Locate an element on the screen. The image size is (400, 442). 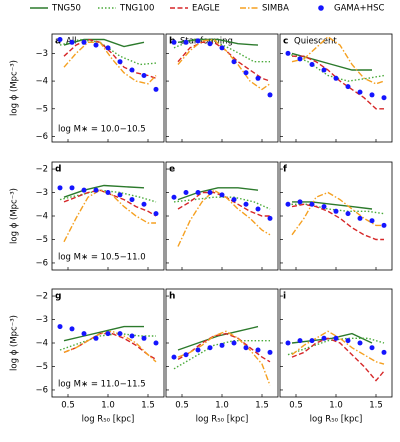
annotation: log M∗ = 11.0−11.5 is located at coordinates (102, 385).